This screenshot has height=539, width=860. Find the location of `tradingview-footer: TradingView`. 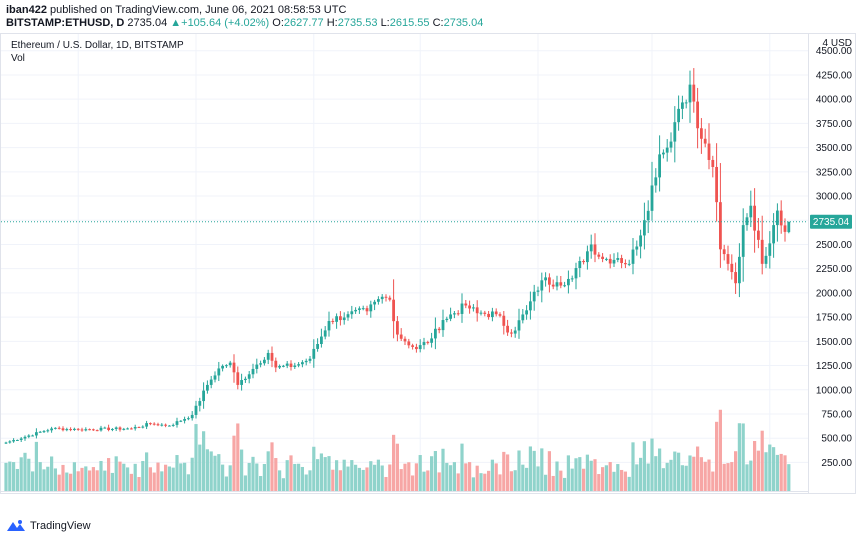

tradingview-footer: TradingView is located at coordinates (48, 526).